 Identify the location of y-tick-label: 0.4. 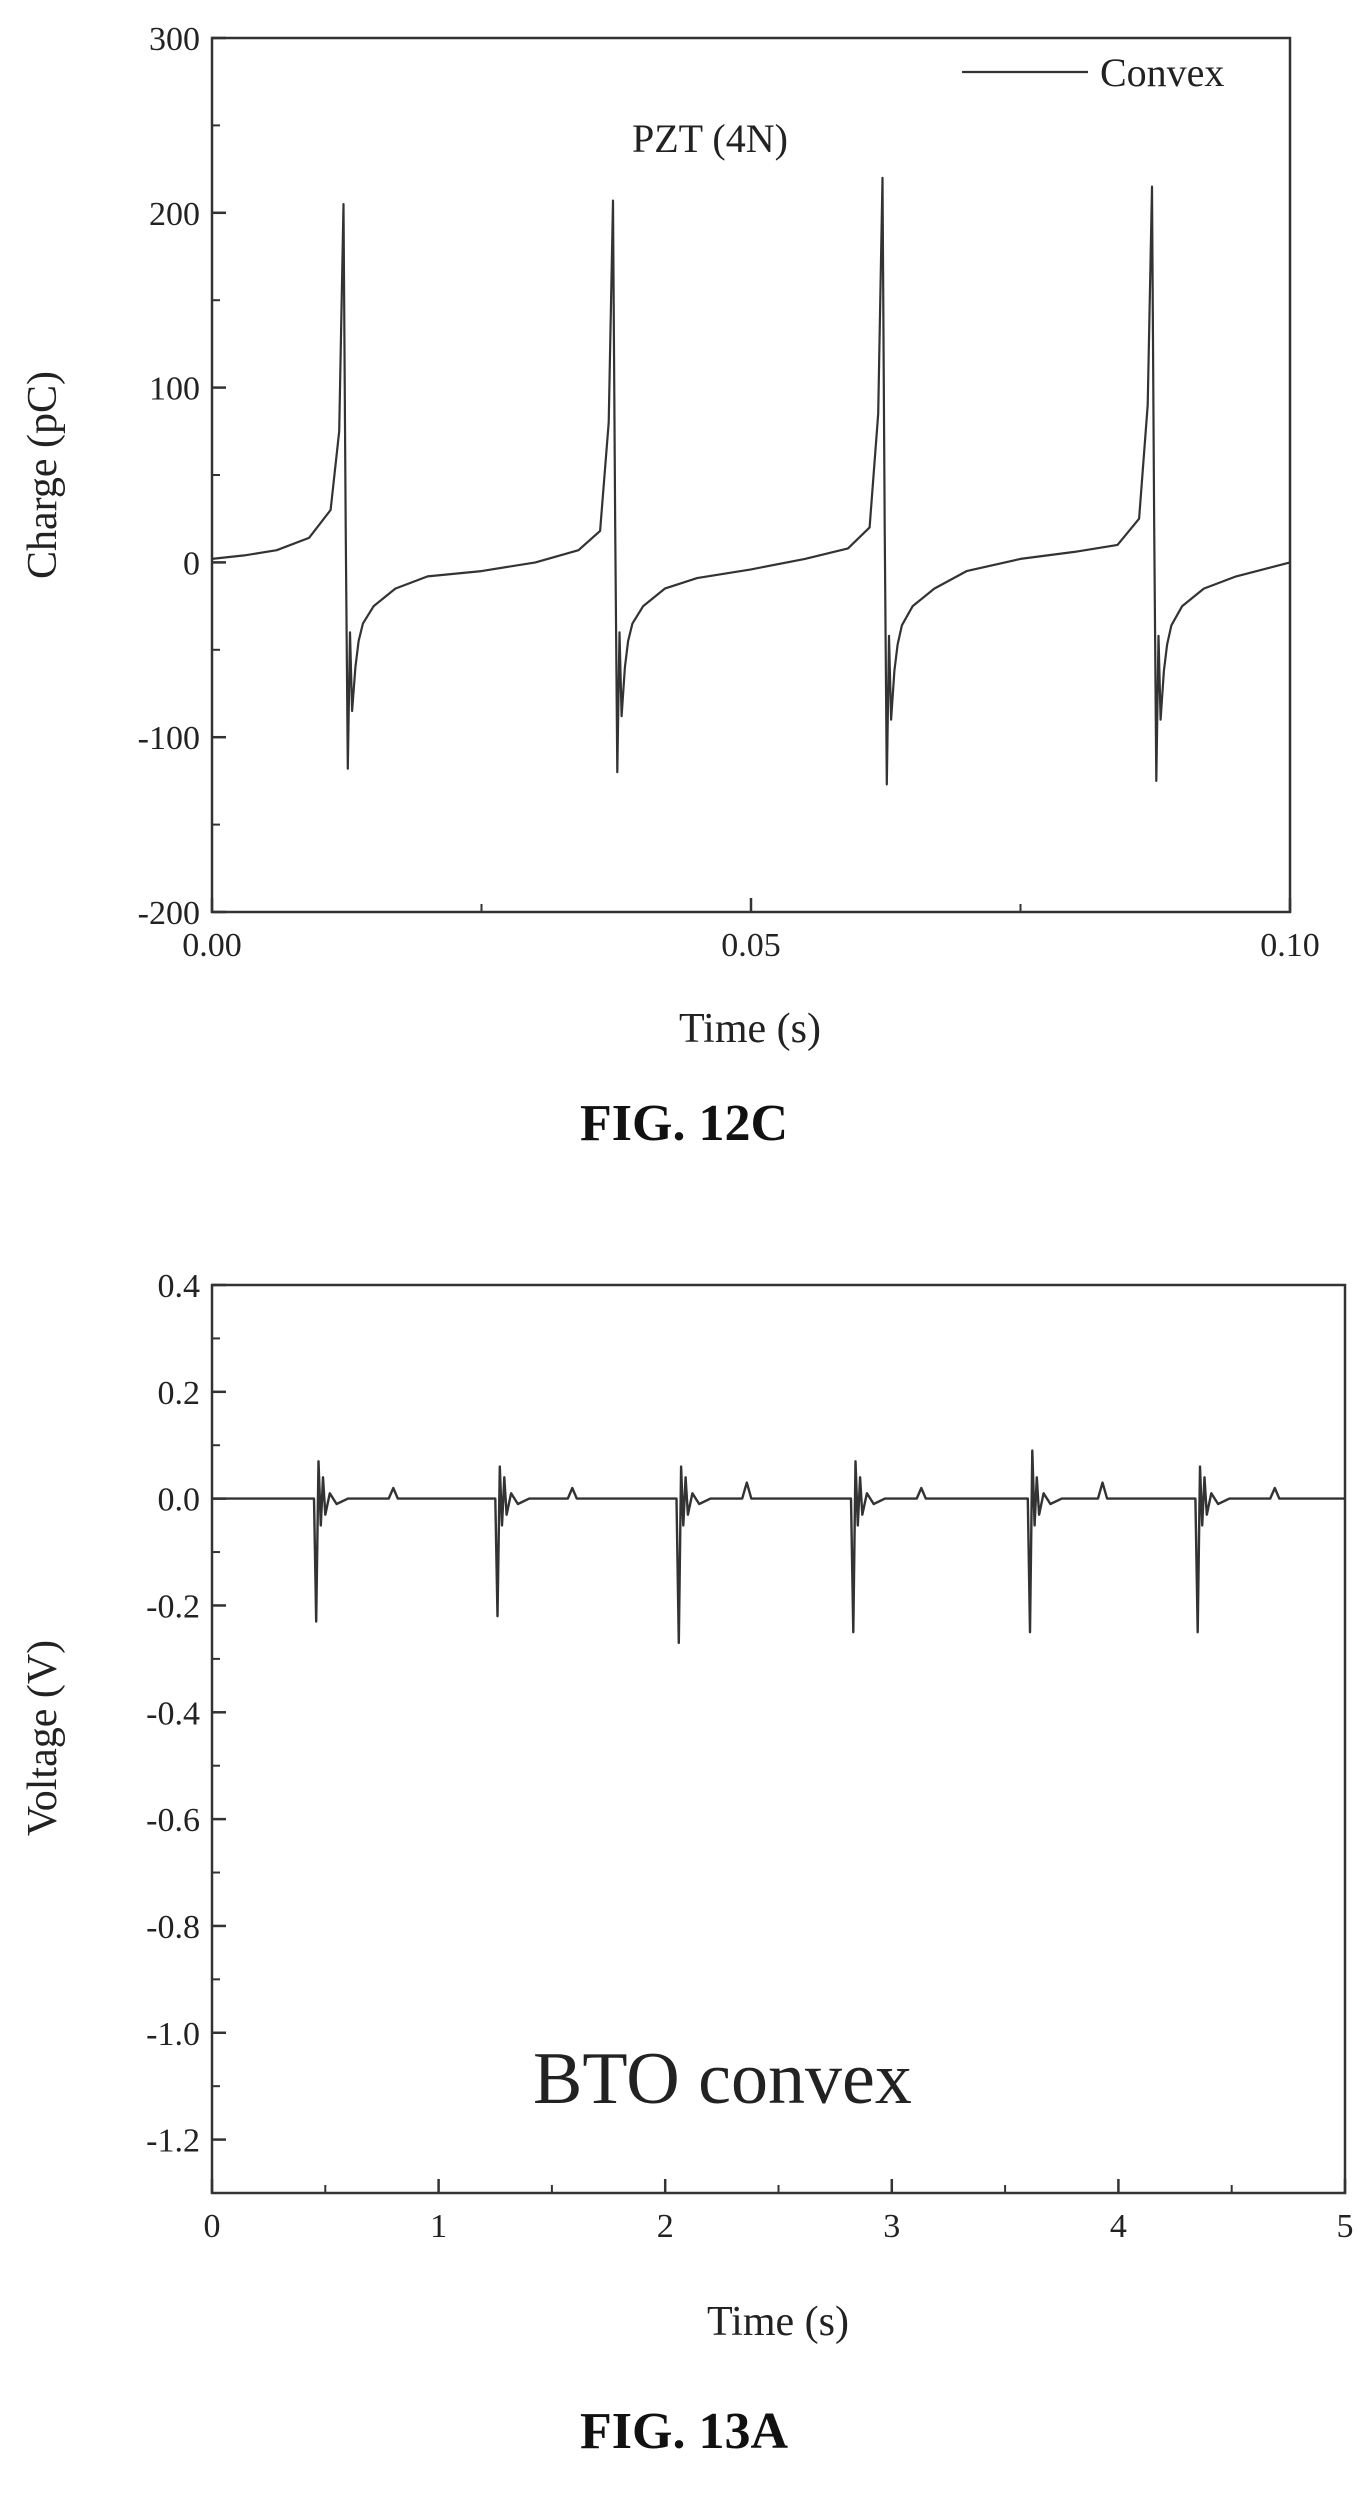
(179, 1286).